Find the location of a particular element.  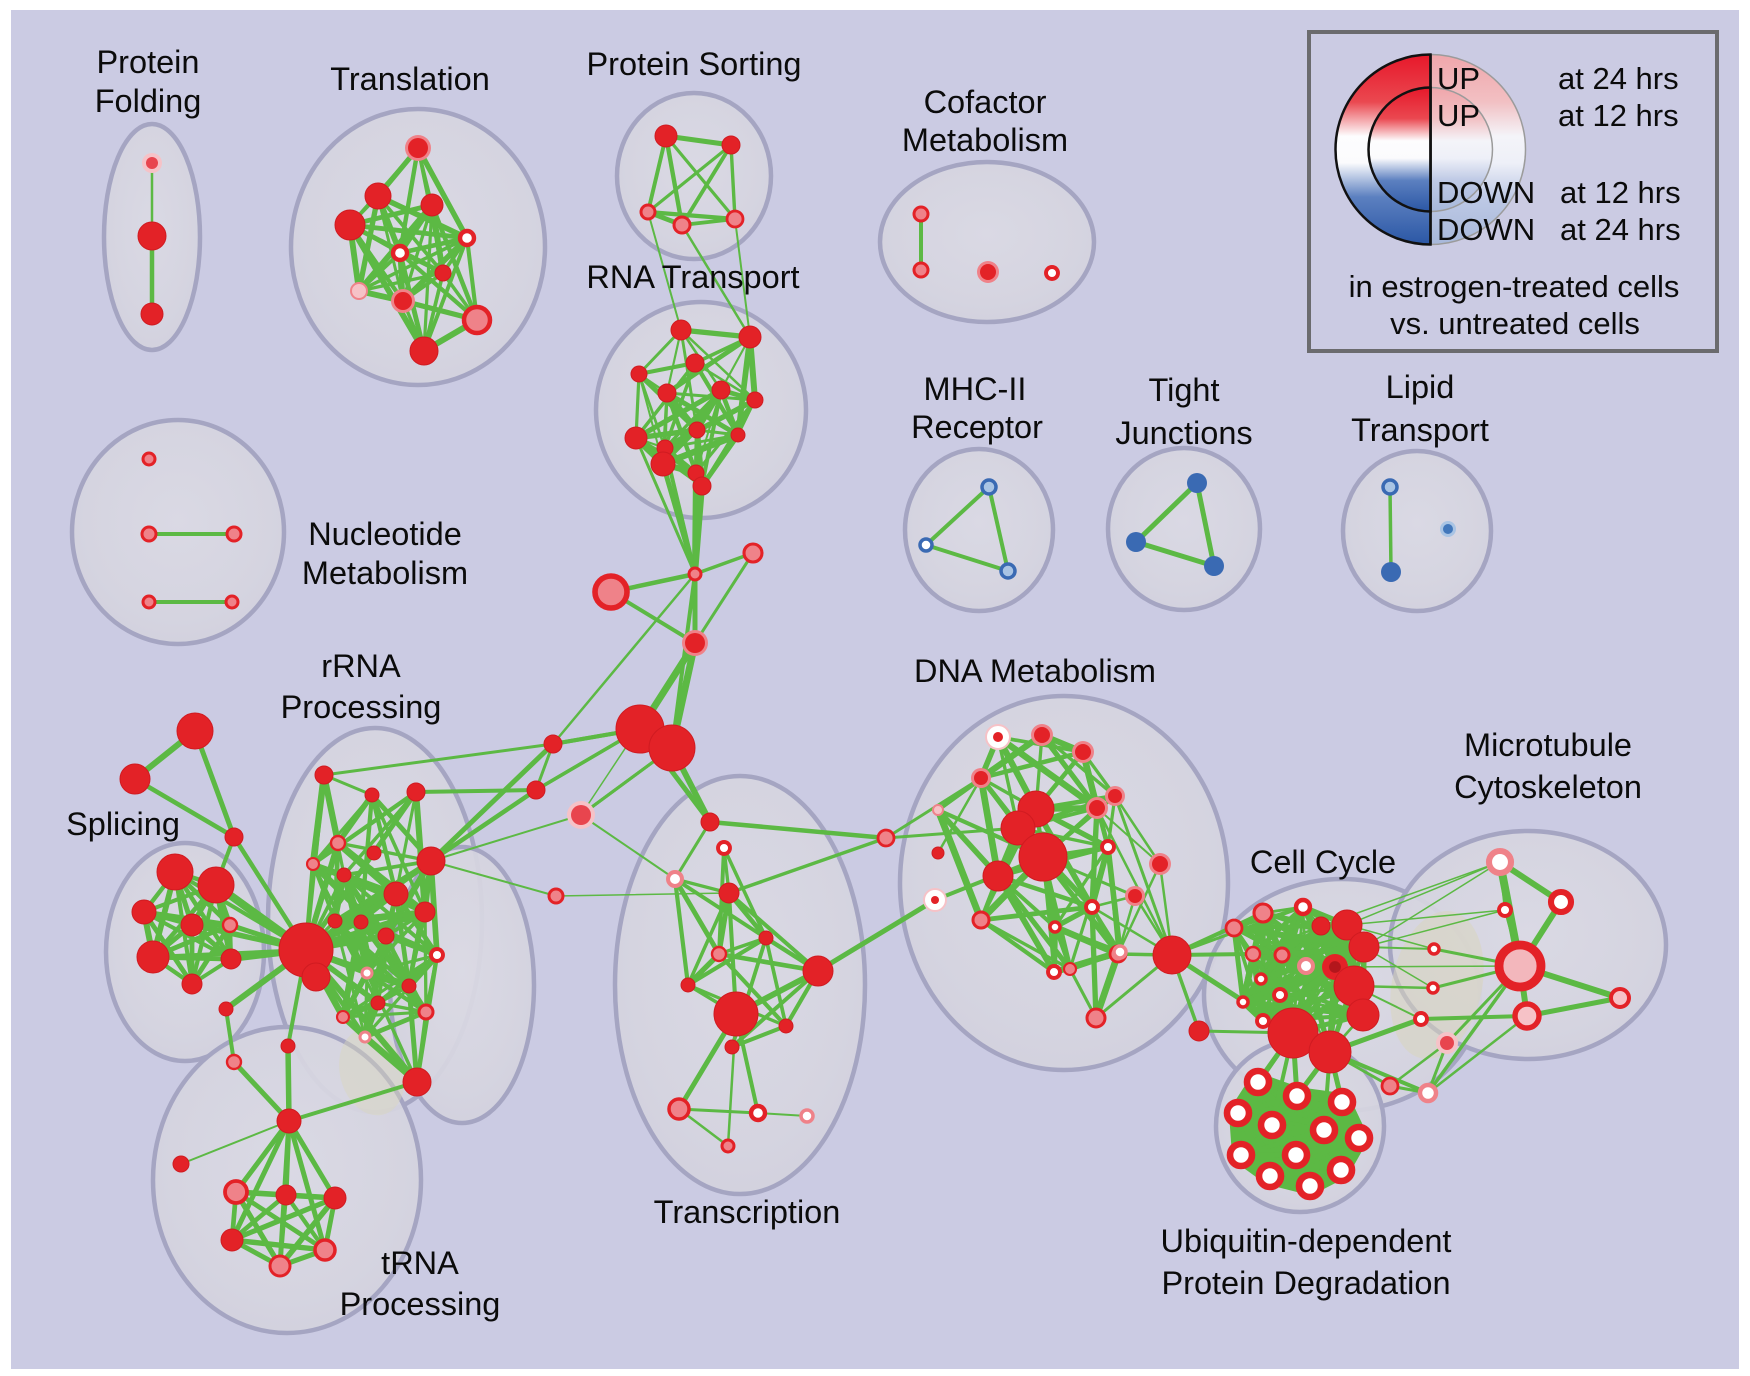

svg-text: Receptor is located at coordinates (977, 427).